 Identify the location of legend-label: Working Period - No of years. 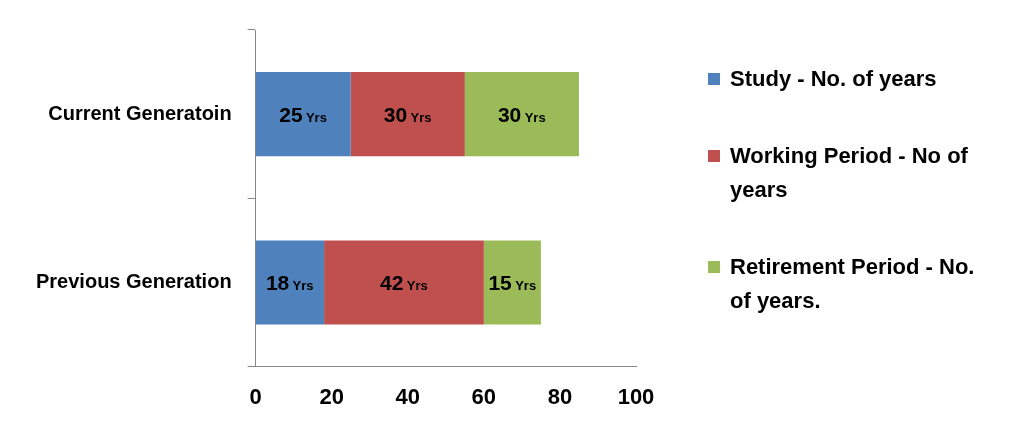
(849, 173).